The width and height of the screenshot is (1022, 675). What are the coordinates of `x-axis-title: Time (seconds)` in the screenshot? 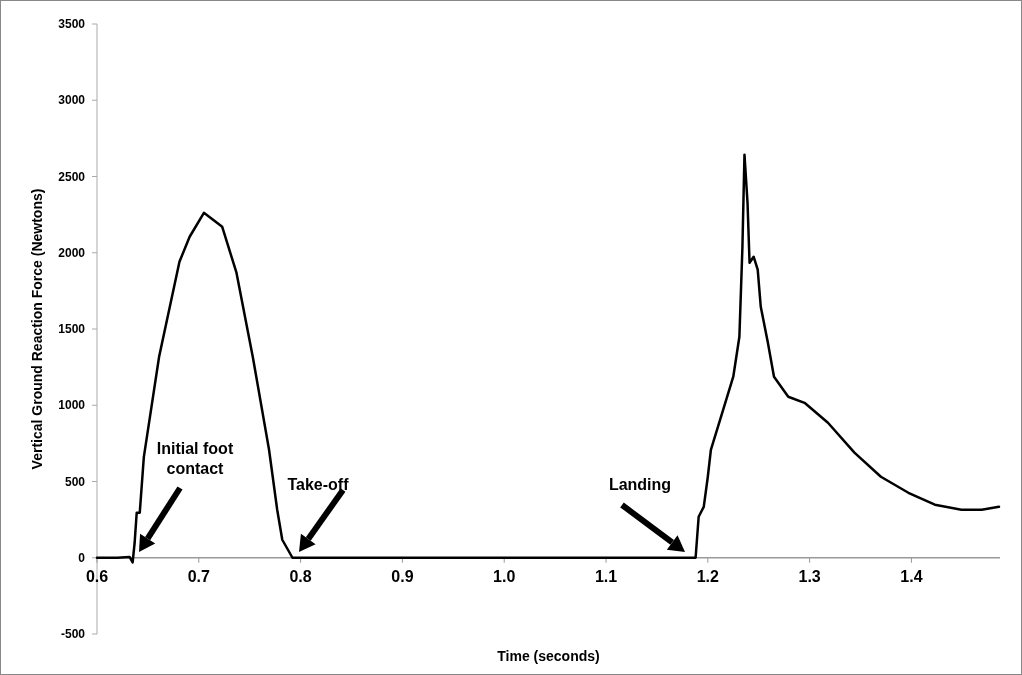 It's located at (548, 656).